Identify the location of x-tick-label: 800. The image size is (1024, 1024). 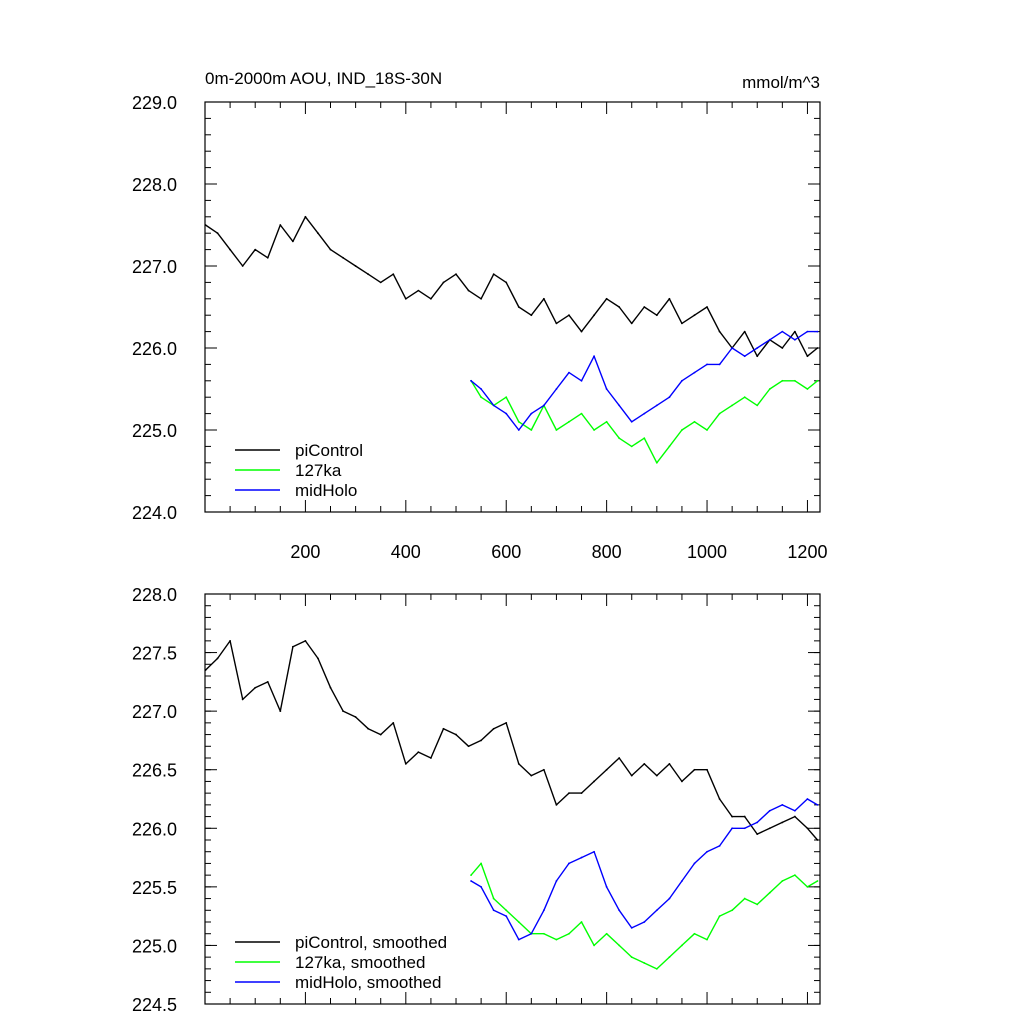
(607, 552).